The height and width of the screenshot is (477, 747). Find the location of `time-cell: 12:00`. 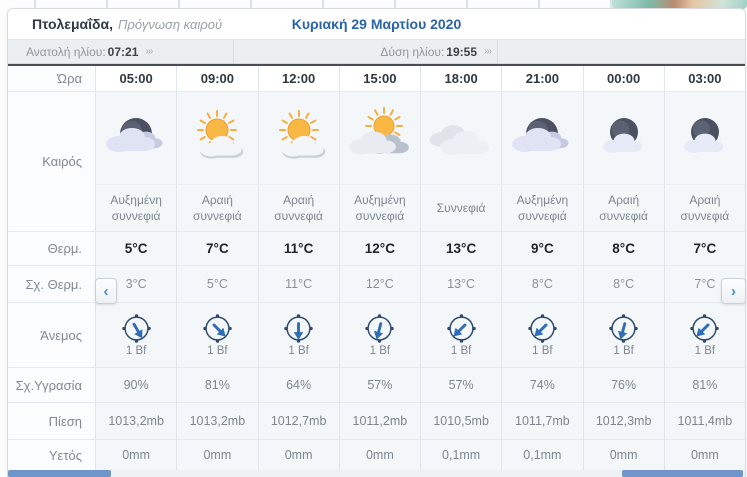

time-cell: 12:00 is located at coordinates (298, 78).